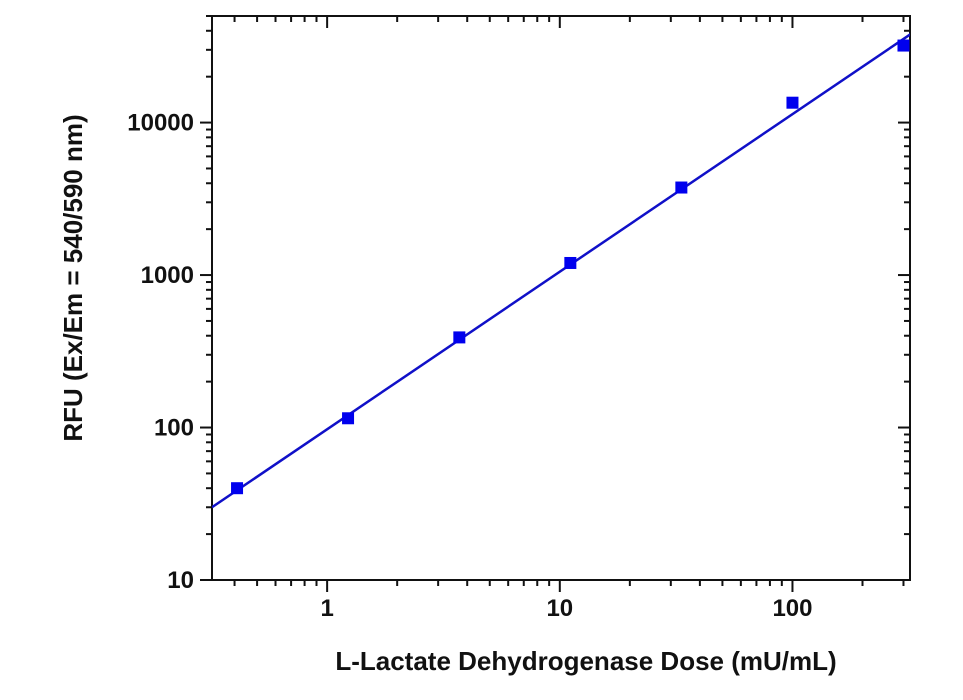 The width and height of the screenshot is (963, 700). I want to click on x-axis-tick-labels: 1 10 100, so click(566, 608).